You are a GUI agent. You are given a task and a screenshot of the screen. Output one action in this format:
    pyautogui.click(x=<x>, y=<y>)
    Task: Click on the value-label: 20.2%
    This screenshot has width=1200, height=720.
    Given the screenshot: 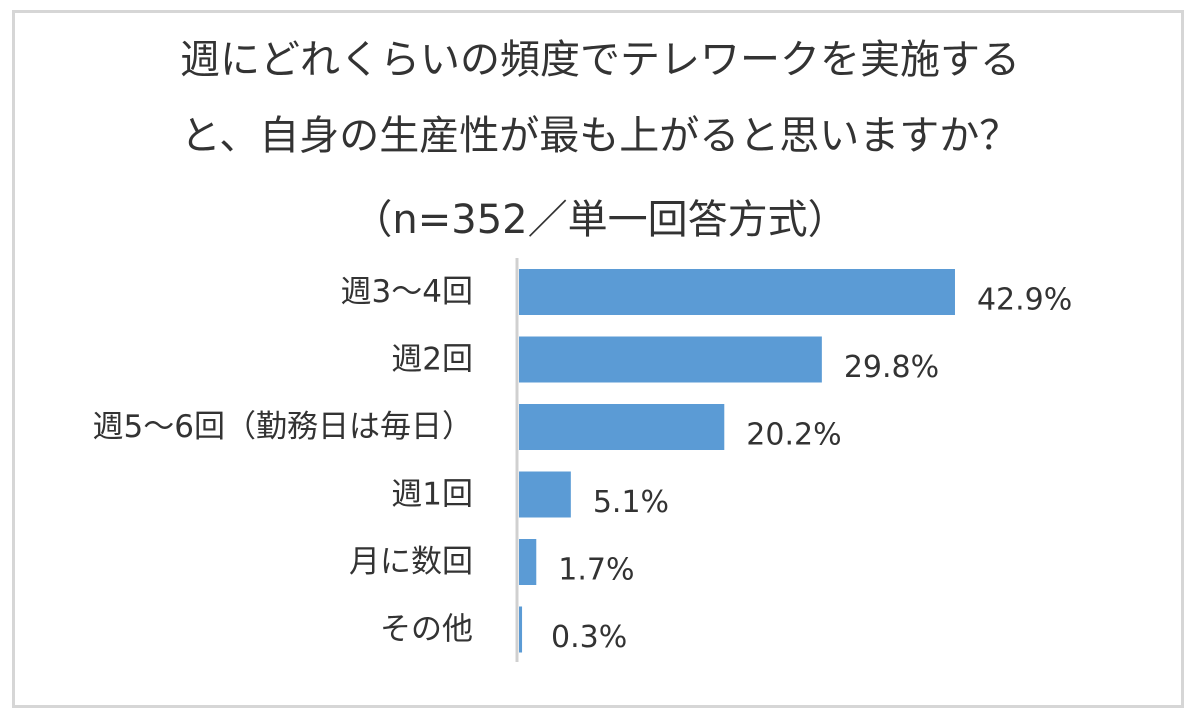 What is the action you would take?
    pyautogui.click(x=793, y=435)
    